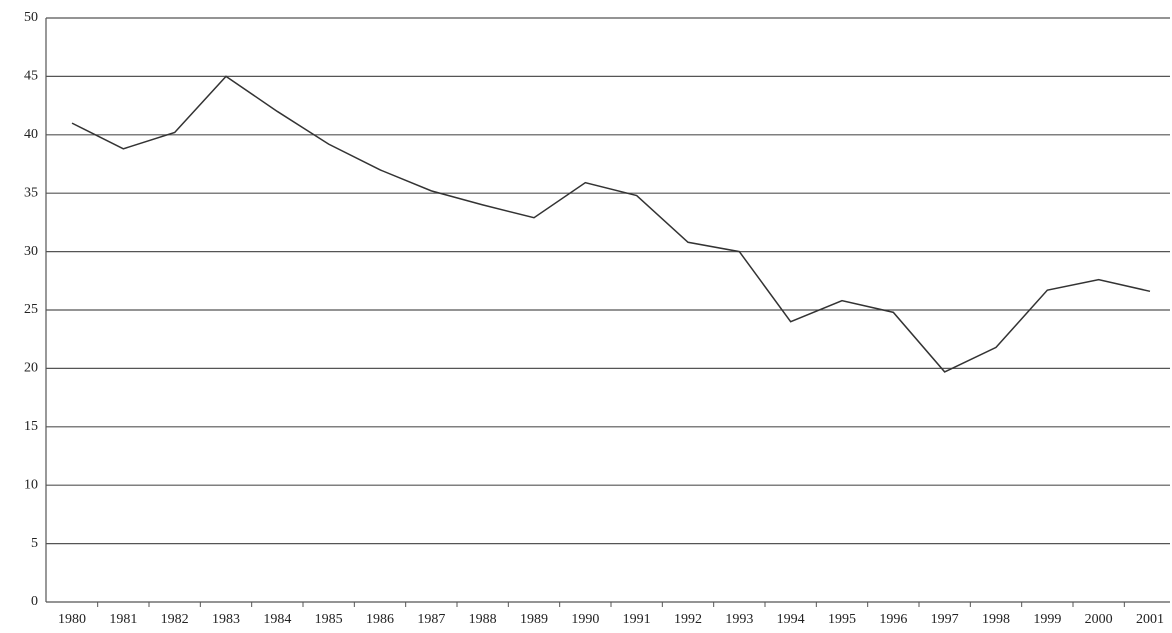 The width and height of the screenshot is (1172, 633). Describe the element at coordinates (175, 619) in the screenshot. I see `x-tick-label: 1982` at that location.